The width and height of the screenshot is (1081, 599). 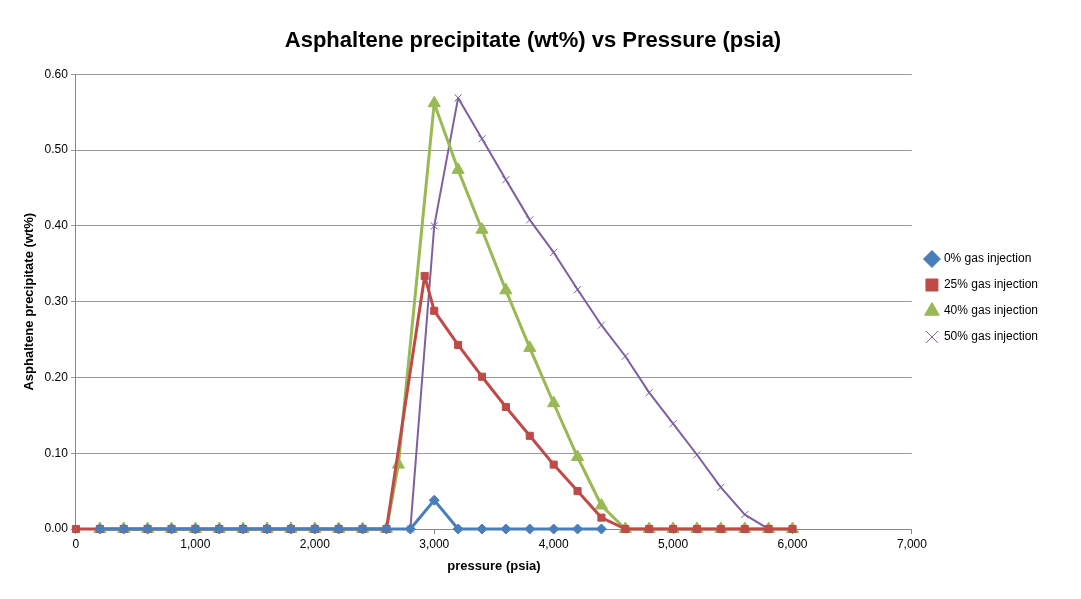 What do you see at coordinates (434, 543) in the screenshot?
I see `x-tick-label: 3,000` at bounding box center [434, 543].